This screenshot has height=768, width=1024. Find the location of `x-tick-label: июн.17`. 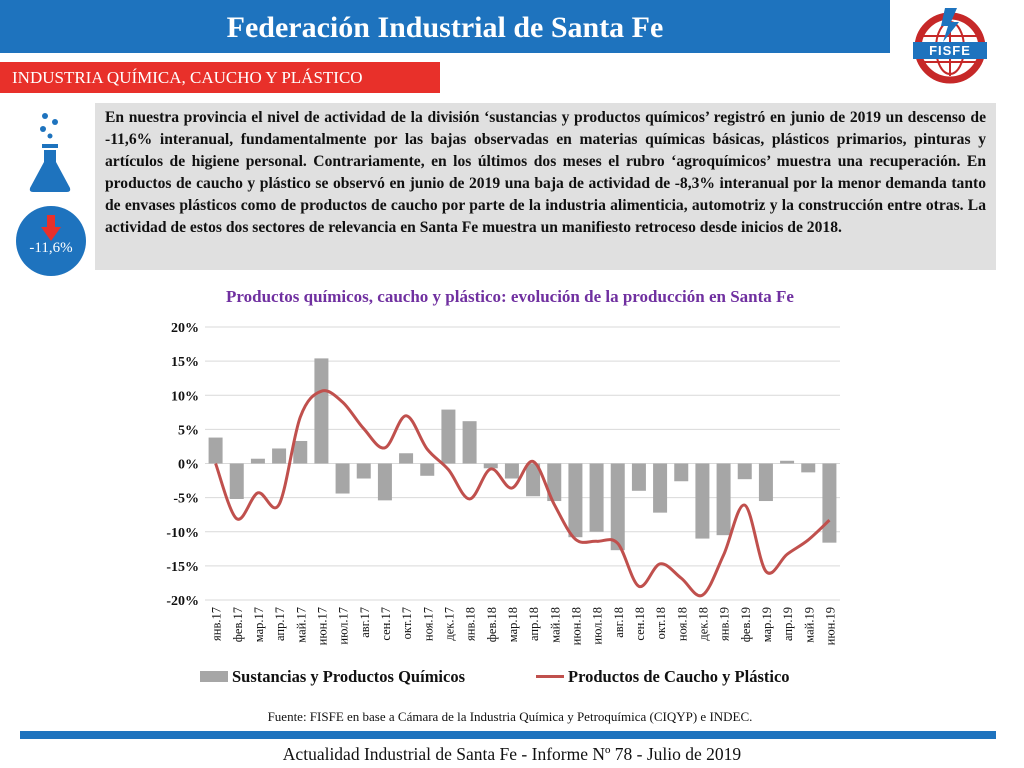

x-tick-label: июн.17 is located at coordinates (322, 626).